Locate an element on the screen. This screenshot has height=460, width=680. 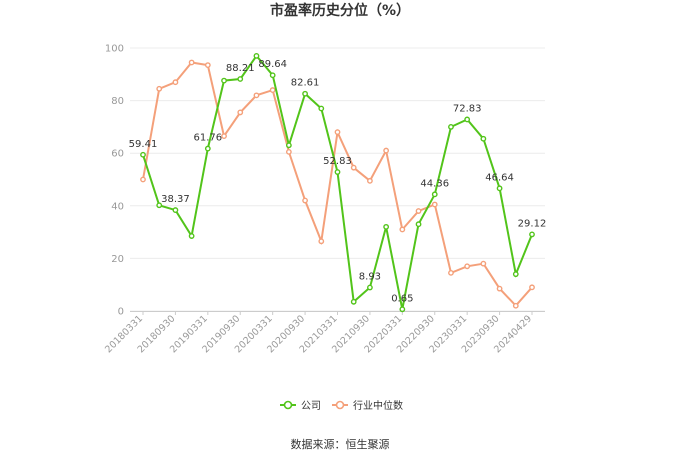
legend: 公司 行业中位数 is located at coordinates (341, 405).